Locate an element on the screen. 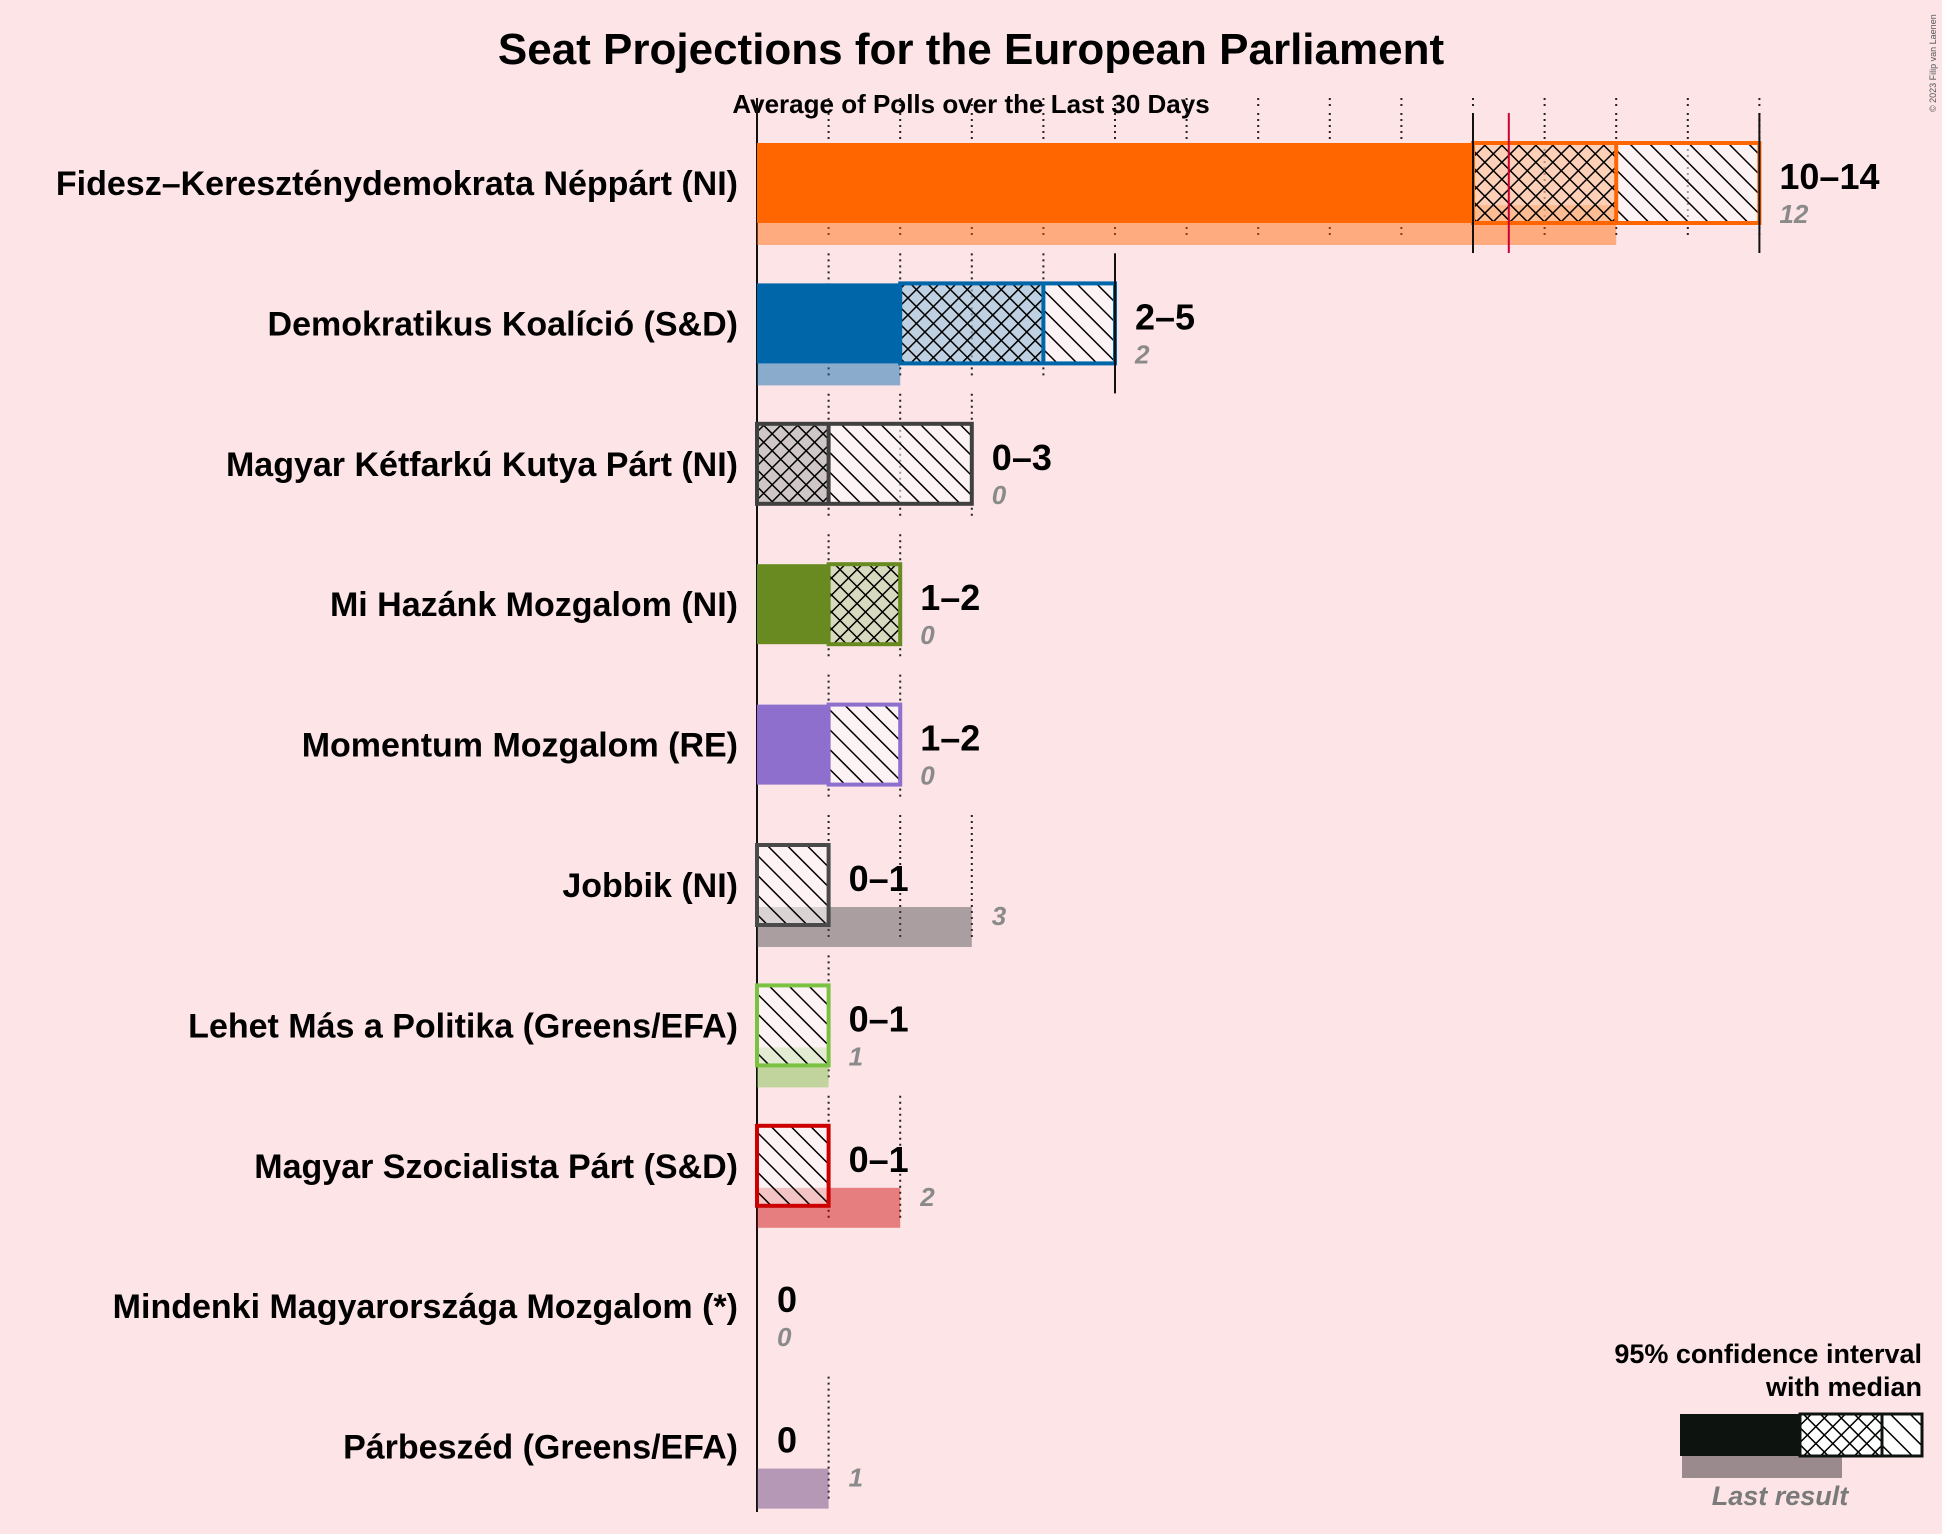  party-row: Demokratikus Koalíció (S&D) 2–52 is located at coordinates (731, 323).